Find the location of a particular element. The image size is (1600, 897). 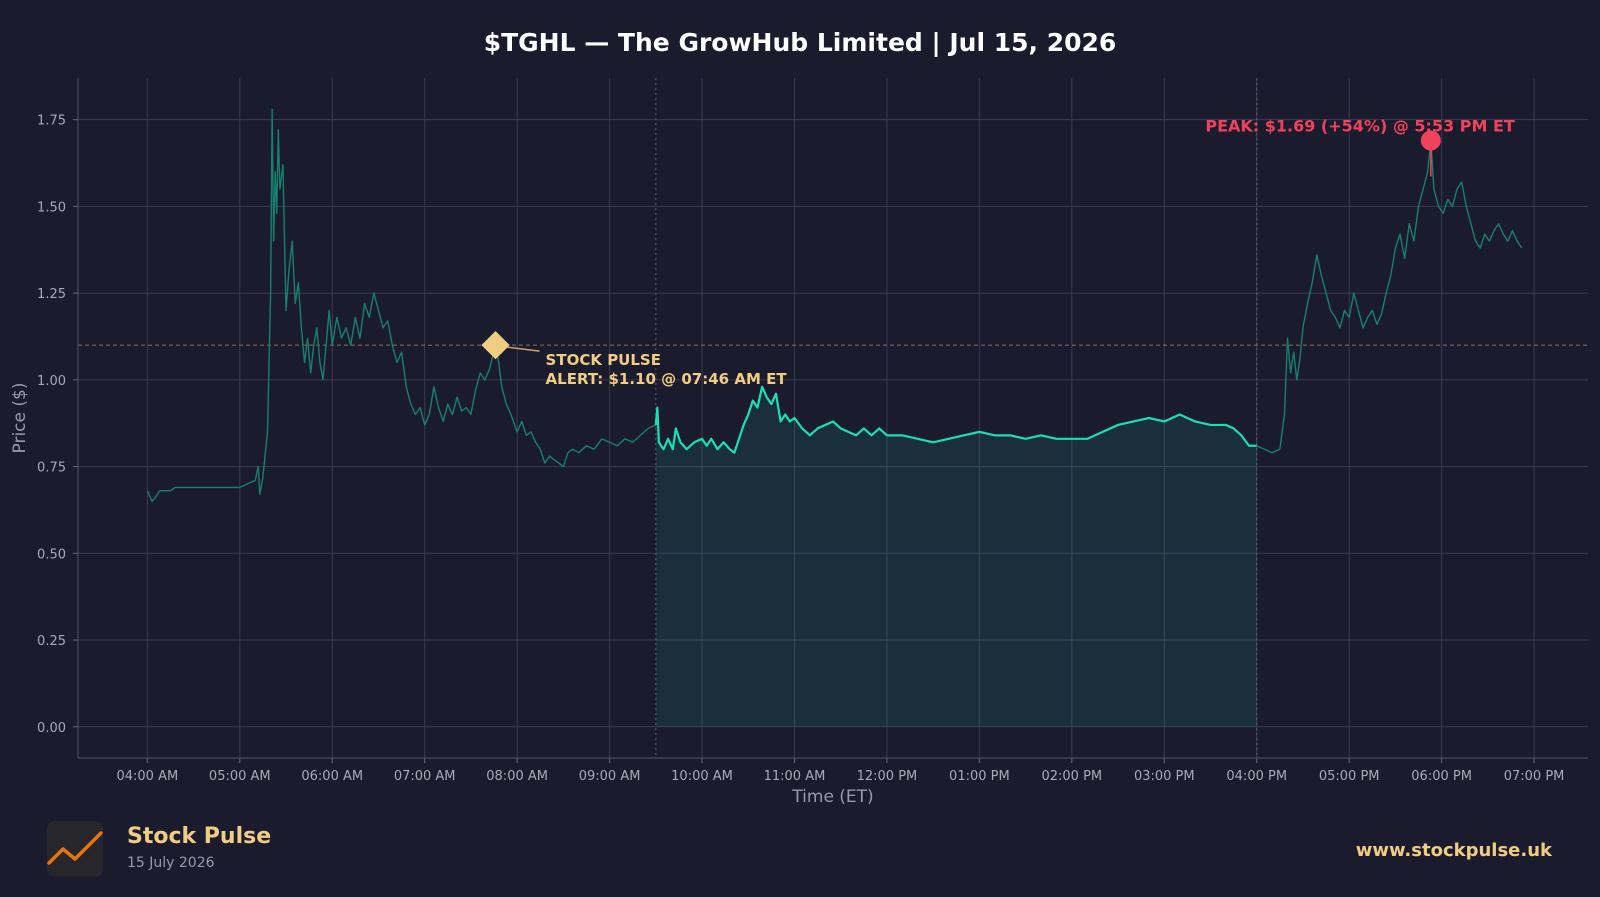

y-tick-label: 0.25 is located at coordinates (51, 641).